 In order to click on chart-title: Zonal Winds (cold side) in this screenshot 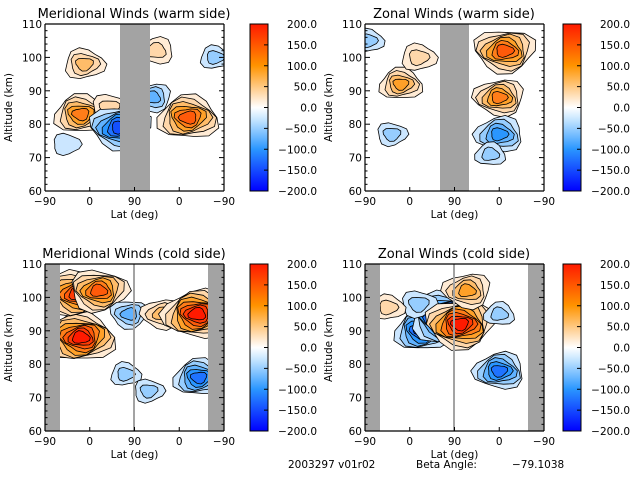, I will do `click(454, 254)`.